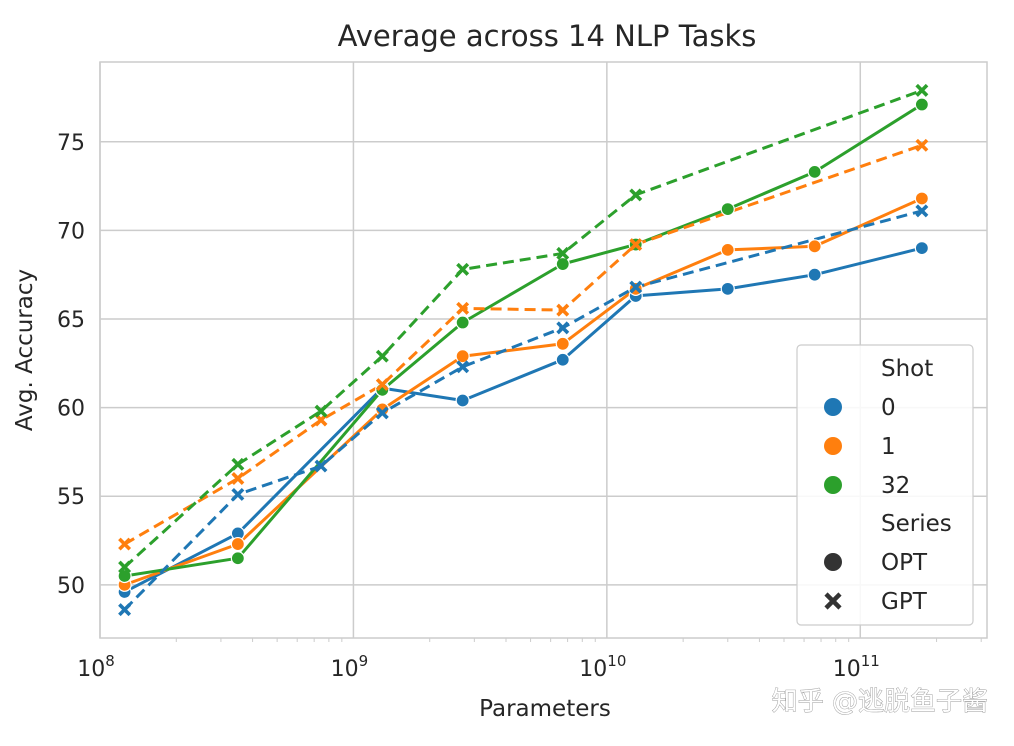 The width and height of the screenshot is (1014, 746). What do you see at coordinates (904, 602) in the screenshot?
I see `legend-label-gpt: GPT` at bounding box center [904, 602].